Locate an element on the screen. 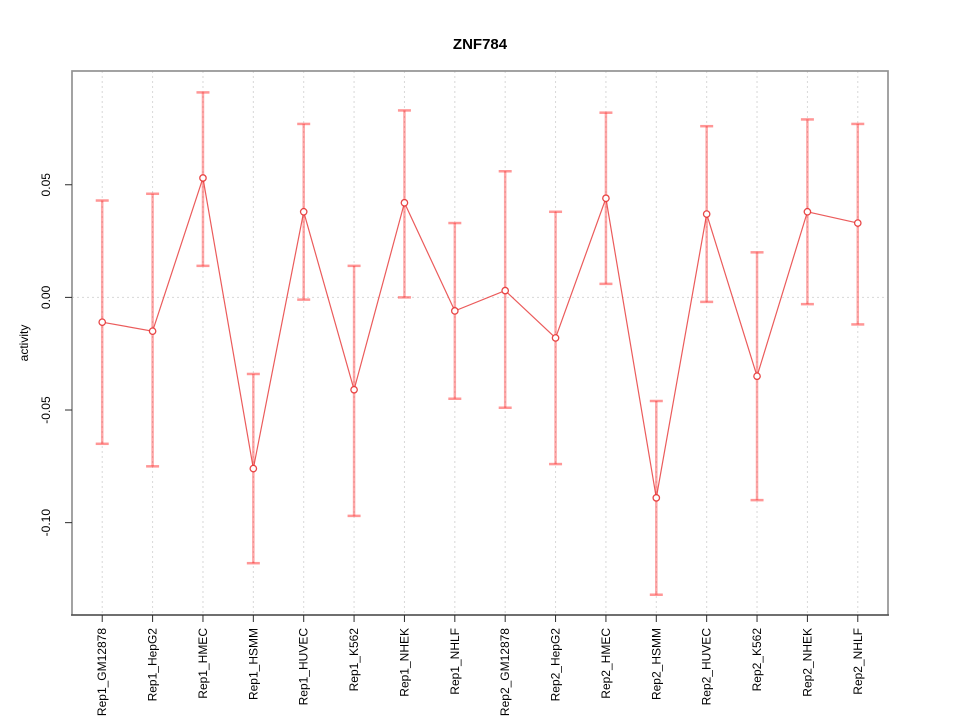 The image size is (960, 720). x-tick-label: Rep1_NHLF is located at coordinates (455, 661).